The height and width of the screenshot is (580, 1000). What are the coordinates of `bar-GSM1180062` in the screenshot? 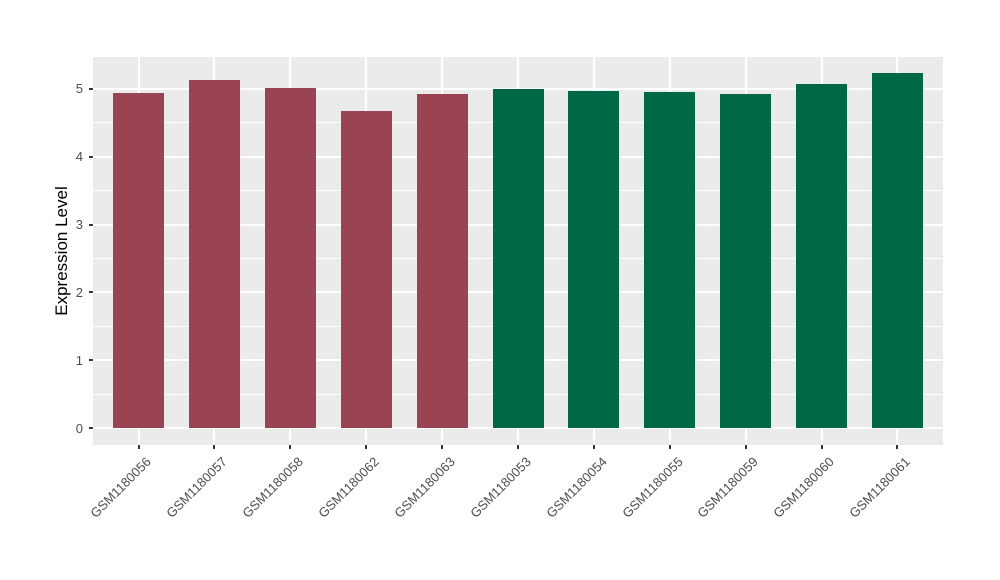 It's located at (366, 269).